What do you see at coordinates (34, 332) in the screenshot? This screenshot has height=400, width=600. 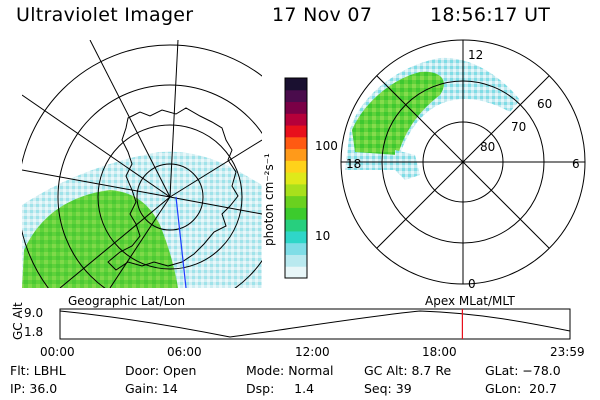 I see `timeline-ymin: 1.8` at bounding box center [34, 332].